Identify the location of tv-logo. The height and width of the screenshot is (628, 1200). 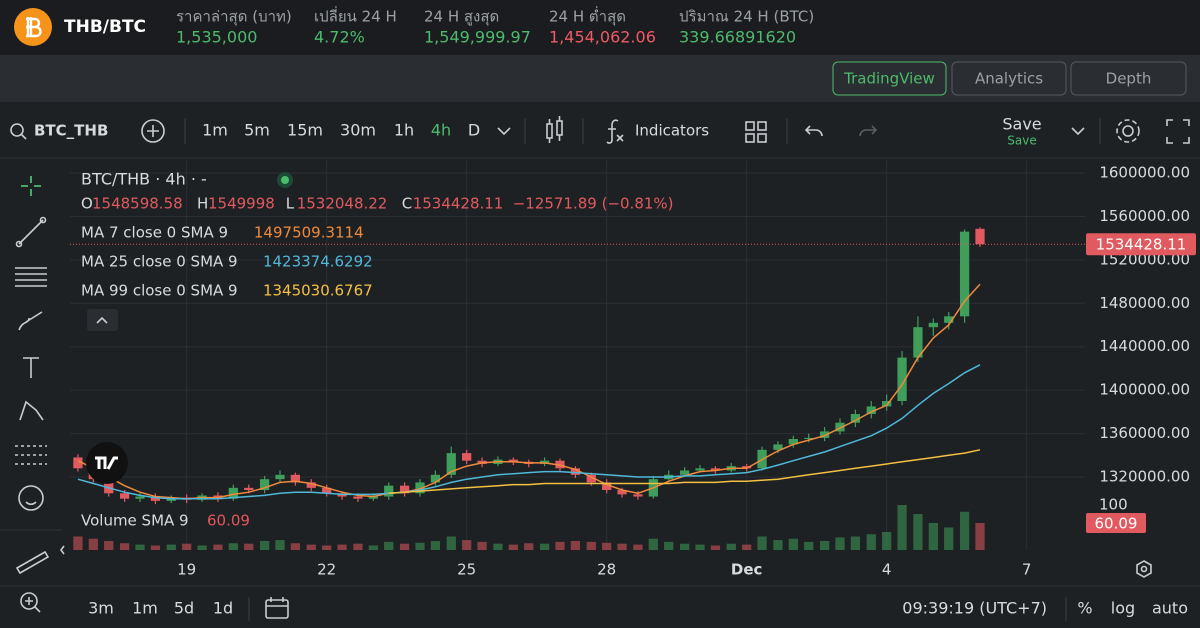
(107, 463).